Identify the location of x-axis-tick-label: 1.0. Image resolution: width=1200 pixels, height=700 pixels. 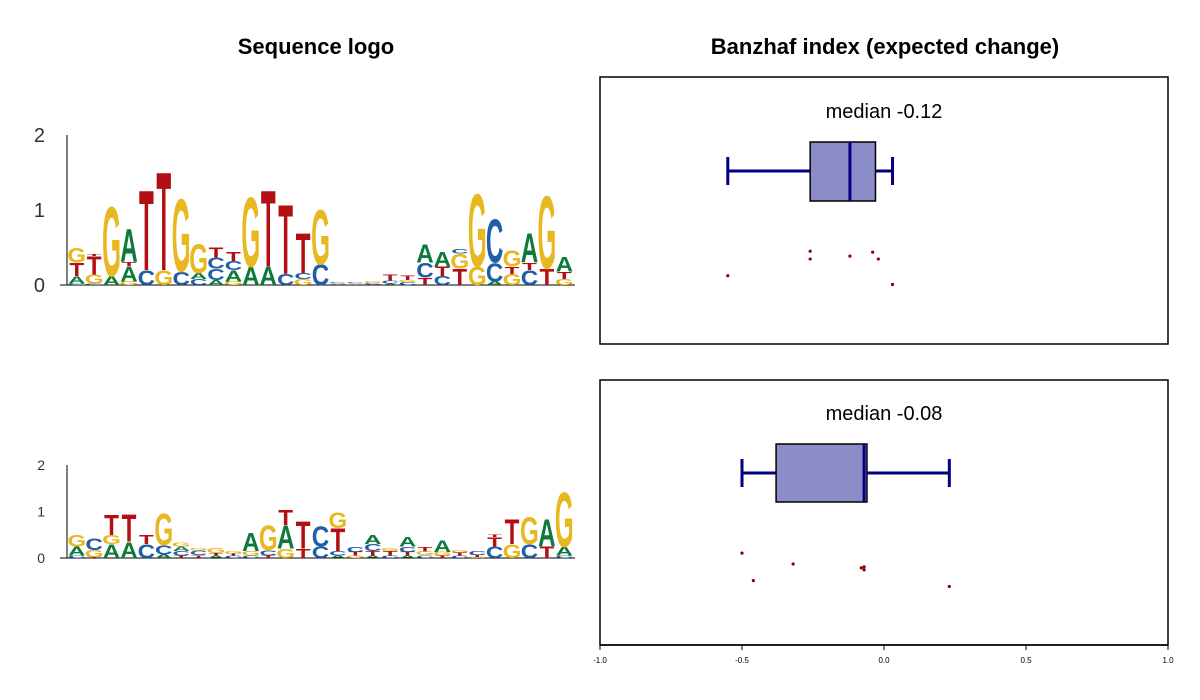
(1168, 660).